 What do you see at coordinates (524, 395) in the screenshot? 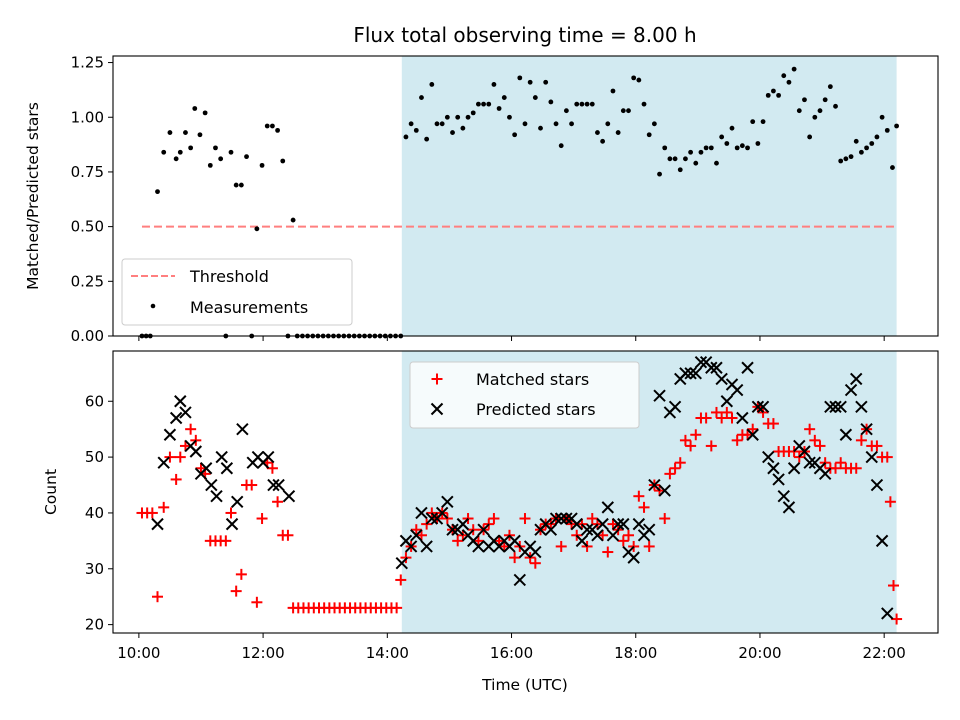
I see `bottom-legend-box` at bounding box center [524, 395].